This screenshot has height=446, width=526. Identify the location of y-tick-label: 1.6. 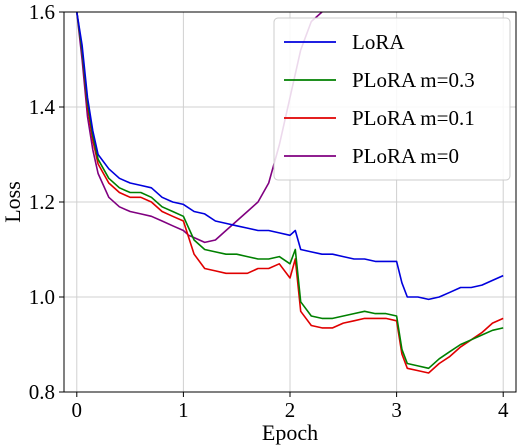
(42, 12).